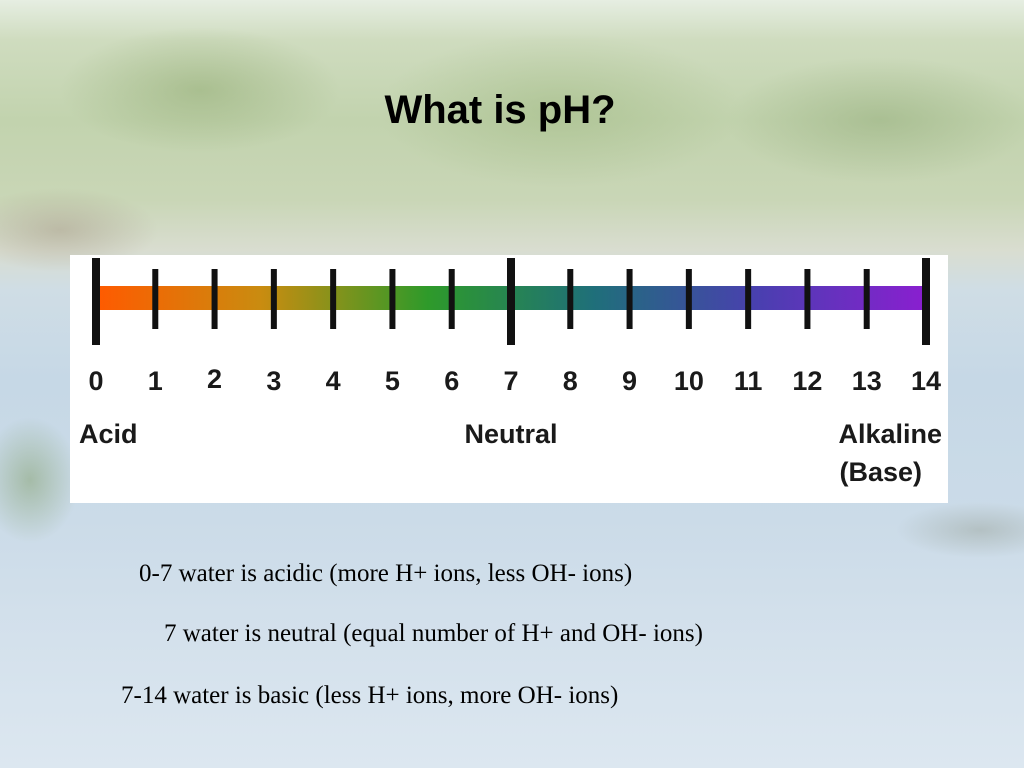 The height and width of the screenshot is (768, 1024). I want to click on ph-category-labels: Acid Neutral Alkaline (Base), so click(510, 453).